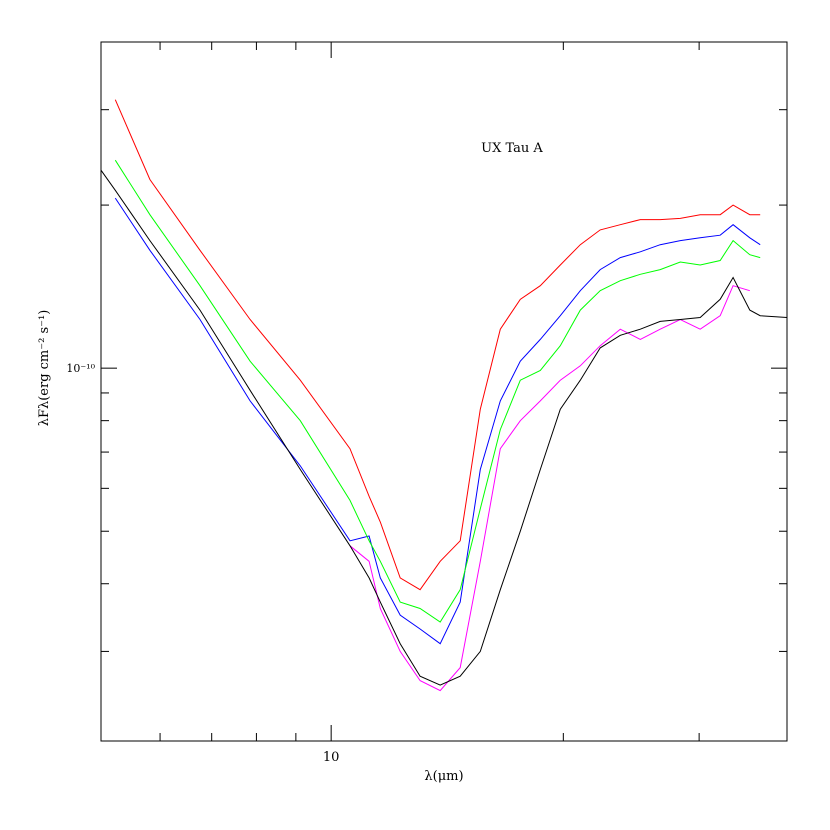  Describe the element at coordinates (331, 757) in the screenshot. I see `x-tick-label: 10` at that location.